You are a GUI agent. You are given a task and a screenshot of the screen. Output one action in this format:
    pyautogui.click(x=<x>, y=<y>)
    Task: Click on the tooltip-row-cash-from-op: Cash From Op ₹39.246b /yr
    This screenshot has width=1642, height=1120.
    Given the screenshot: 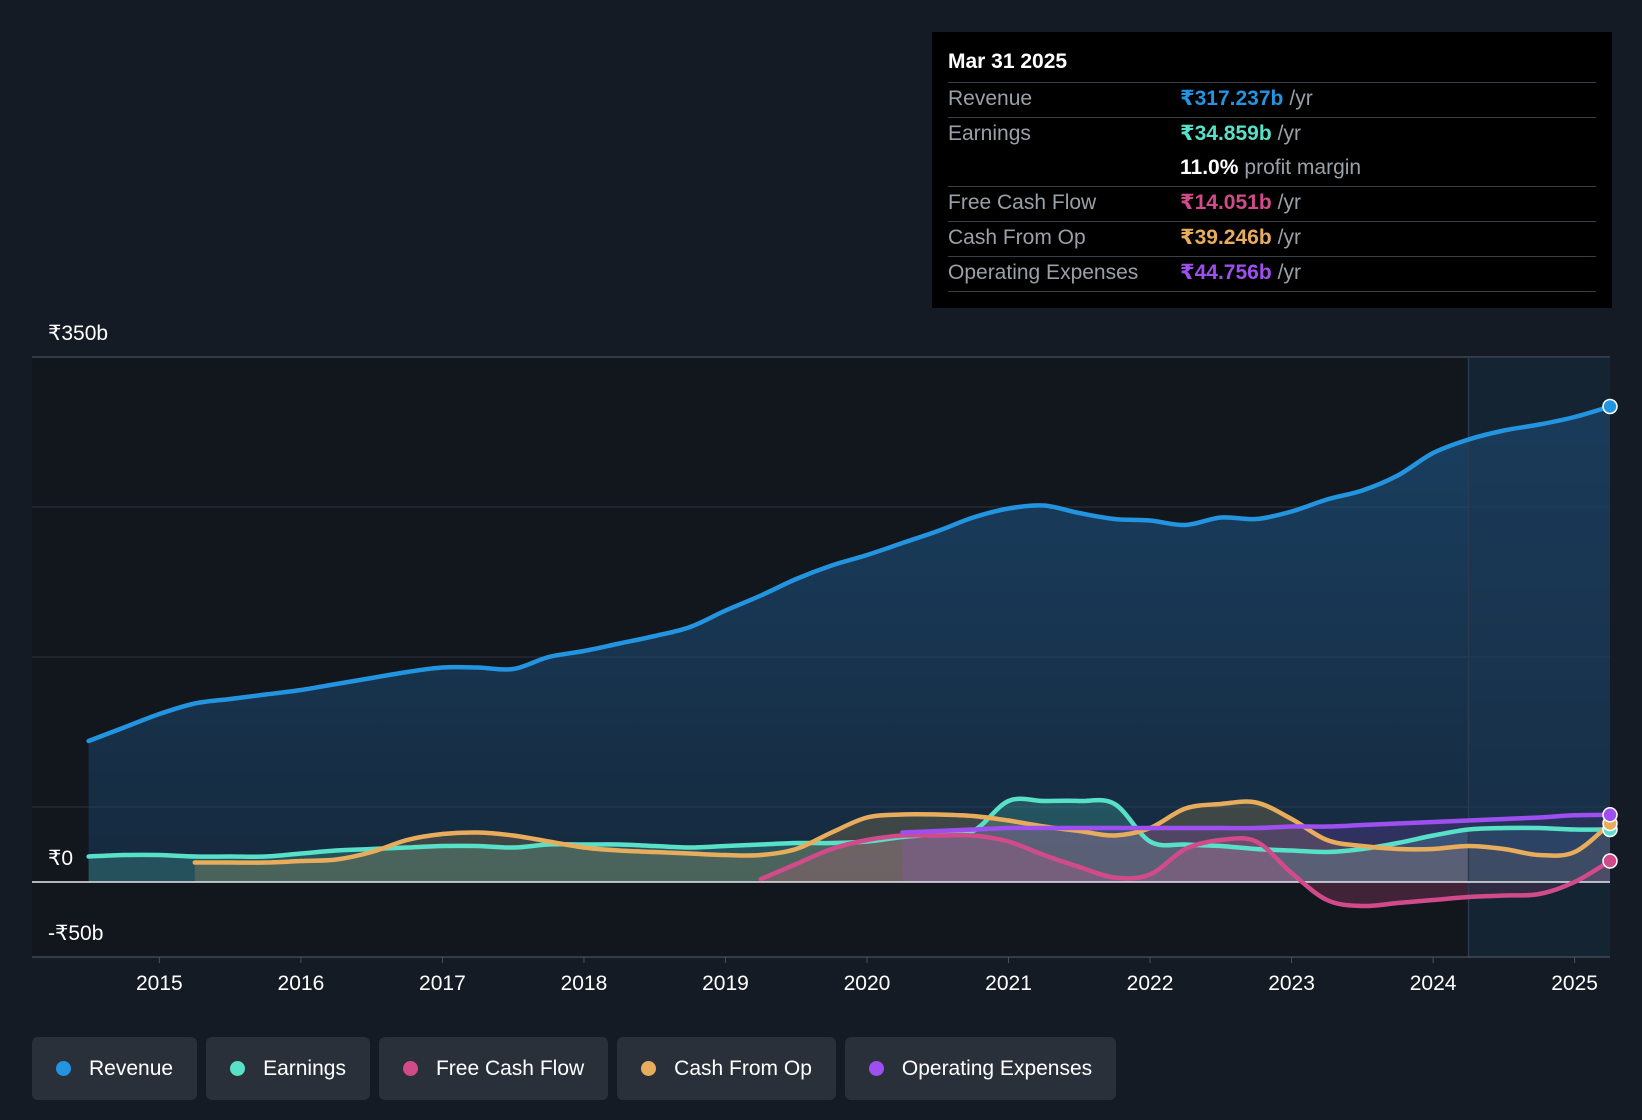 What is the action you would take?
    pyautogui.click(x=1272, y=239)
    